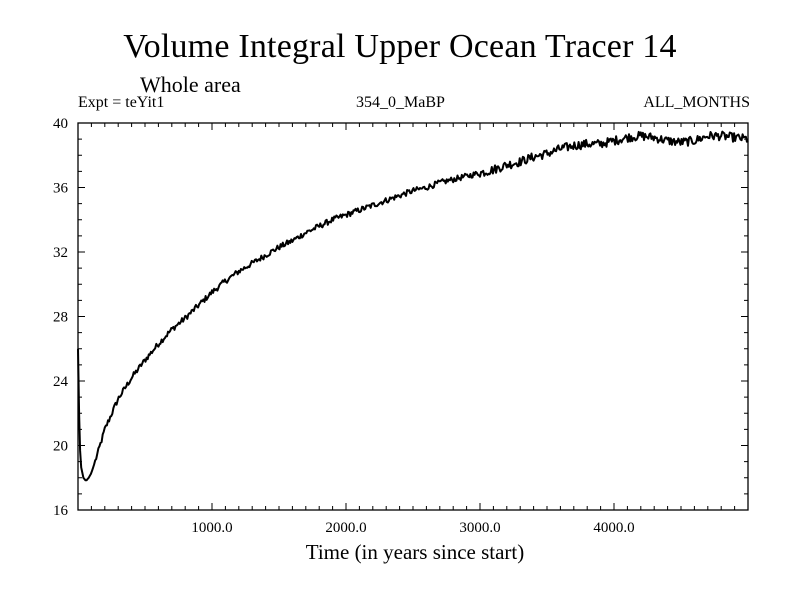  What do you see at coordinates (60, 253) in the screenshot?
I see `y-tick-label: 32` at bounding box center [60, 253].